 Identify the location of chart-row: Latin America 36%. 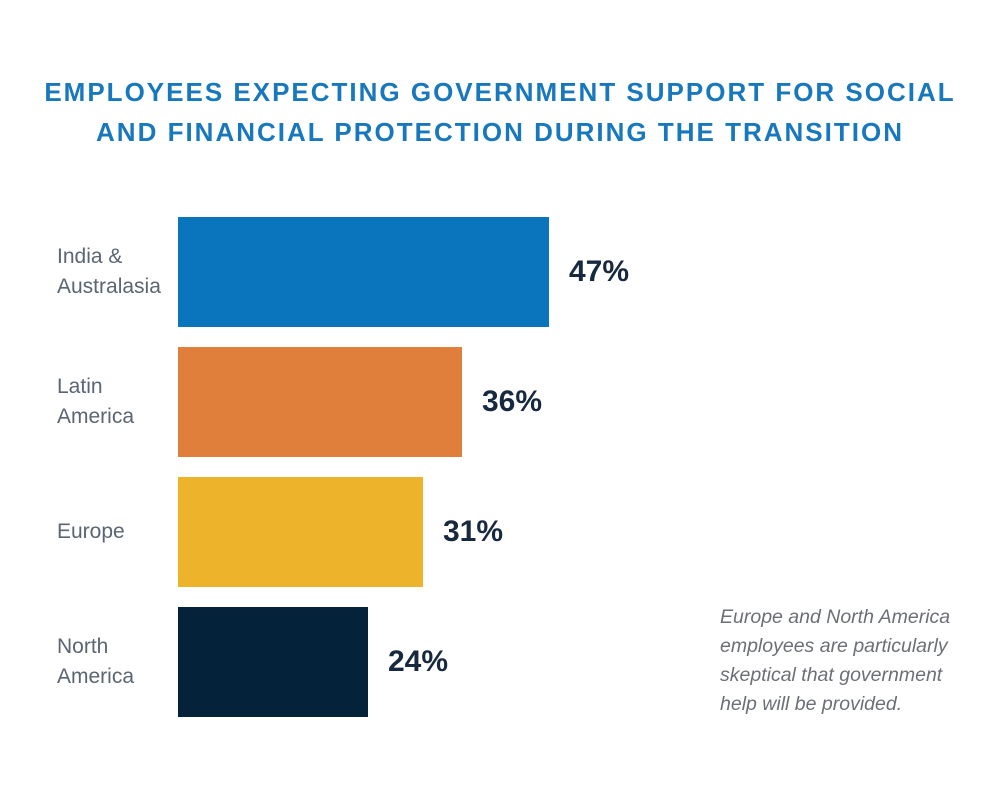
(500, 402).